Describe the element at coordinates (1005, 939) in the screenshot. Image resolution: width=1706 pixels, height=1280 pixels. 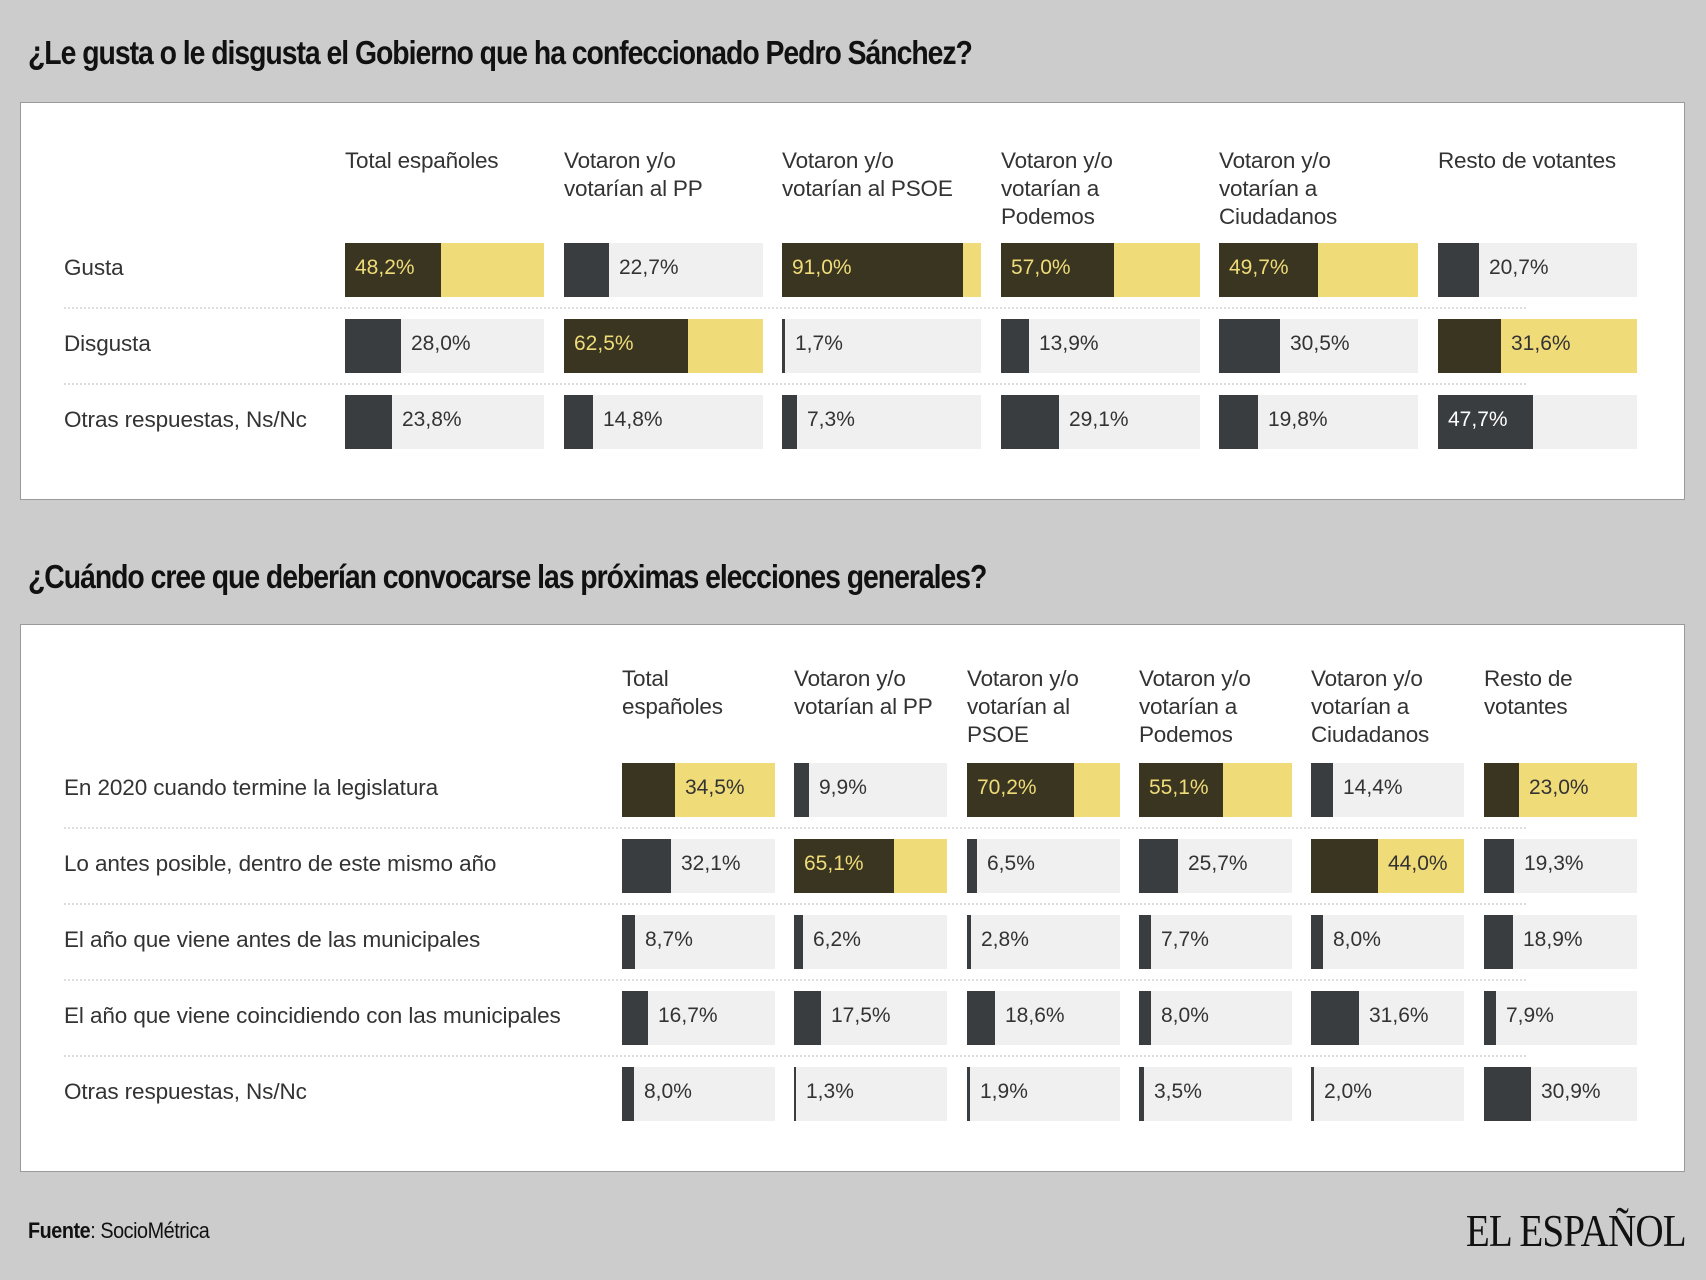
I see `bar-value-label: 2,8%` at that location.